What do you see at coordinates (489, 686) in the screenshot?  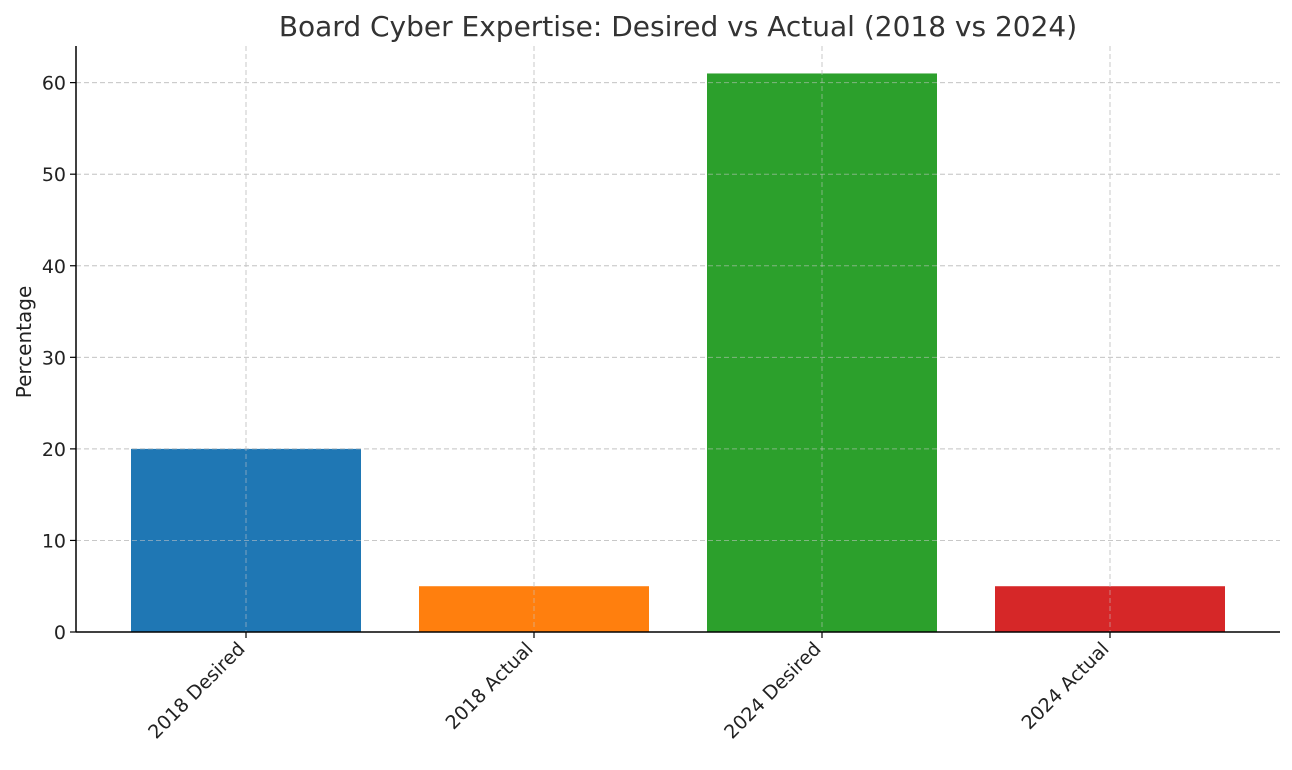 I see `x-tick-label: 2018 Actual` at bounding box center [489, 686].